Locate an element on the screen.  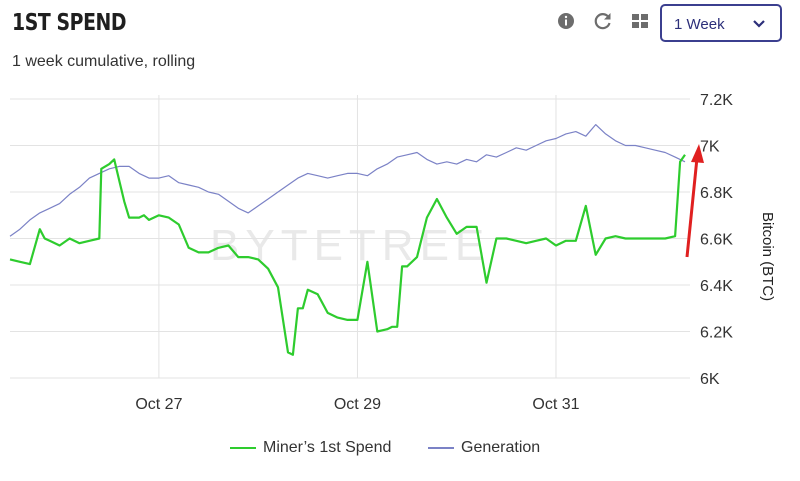
watermark: BYTETREE is located at coordinates (350, 245).